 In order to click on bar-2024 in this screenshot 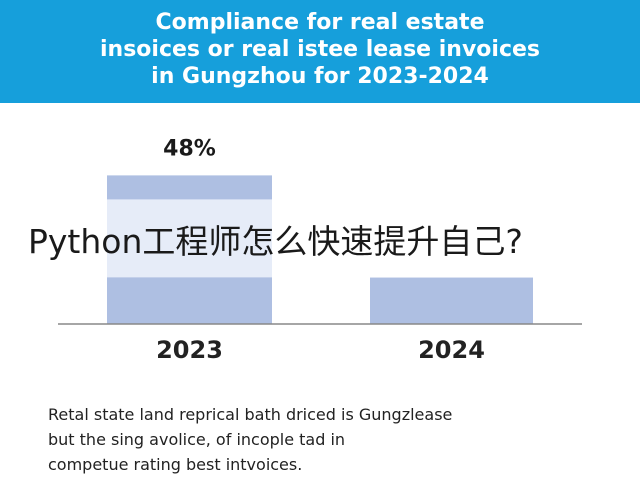, I will do `click(451, 300)`.